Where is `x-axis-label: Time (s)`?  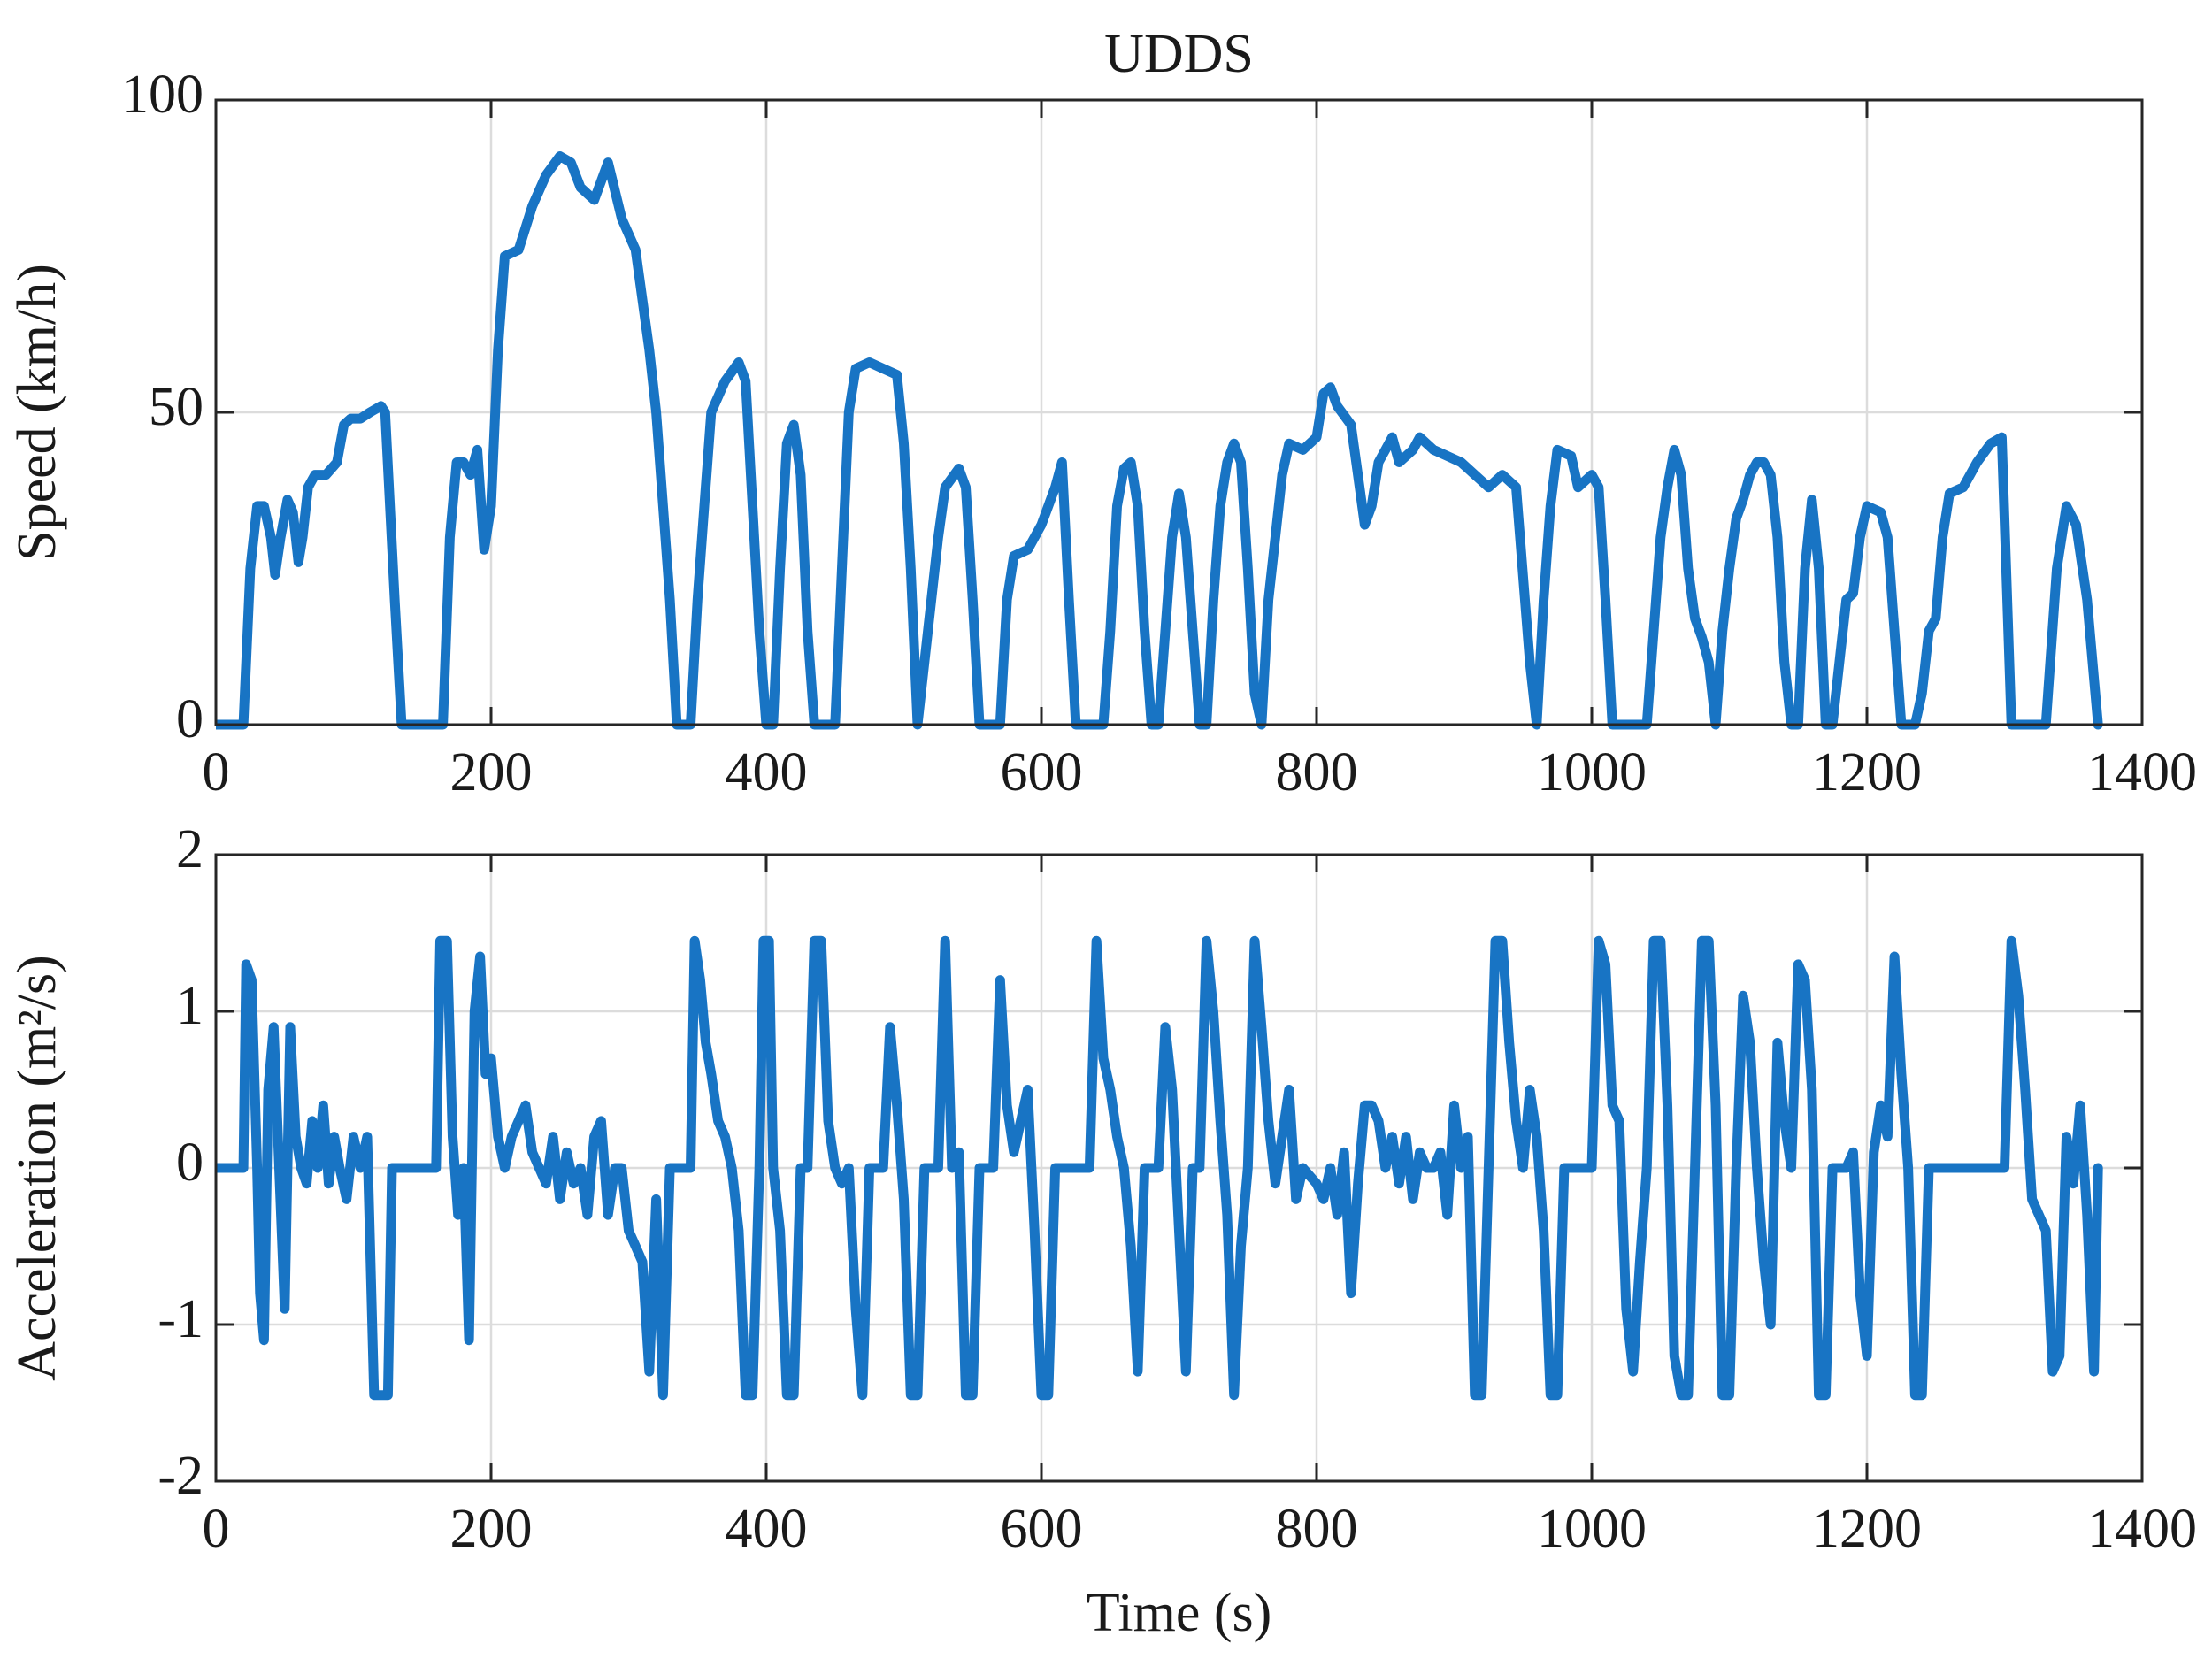
x-axis-label: Time (s) is located at coordinates (1180, 1613).